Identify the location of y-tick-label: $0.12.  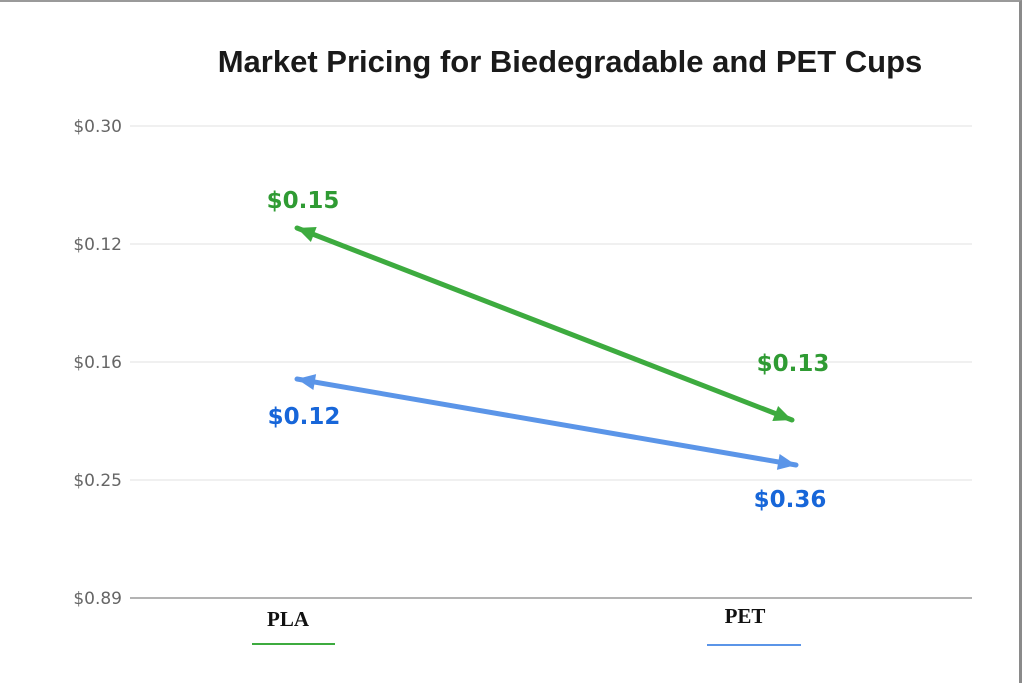
(97, 245).